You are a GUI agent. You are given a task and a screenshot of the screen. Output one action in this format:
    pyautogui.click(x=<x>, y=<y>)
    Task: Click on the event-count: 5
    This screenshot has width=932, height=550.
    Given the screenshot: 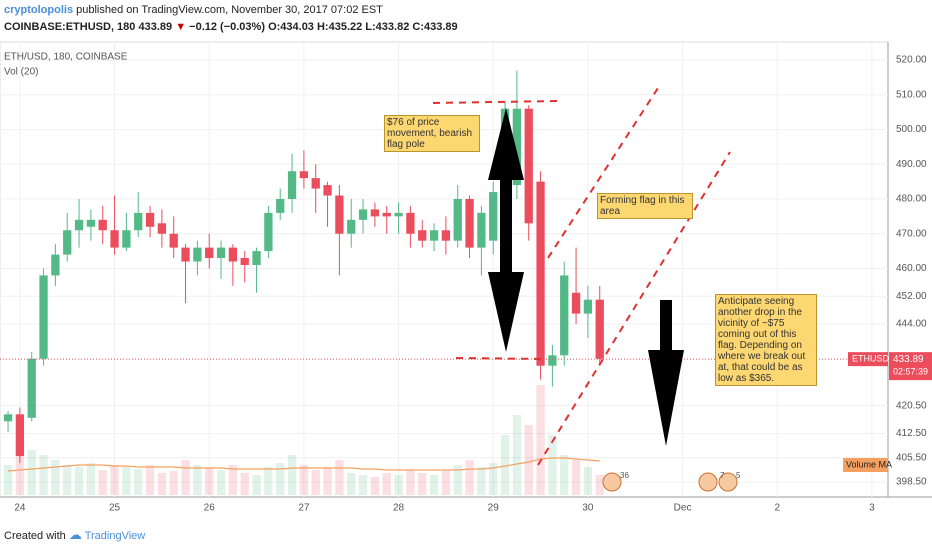 What is the action you would take?
    pyautogui.click(x=738, y=475)
    